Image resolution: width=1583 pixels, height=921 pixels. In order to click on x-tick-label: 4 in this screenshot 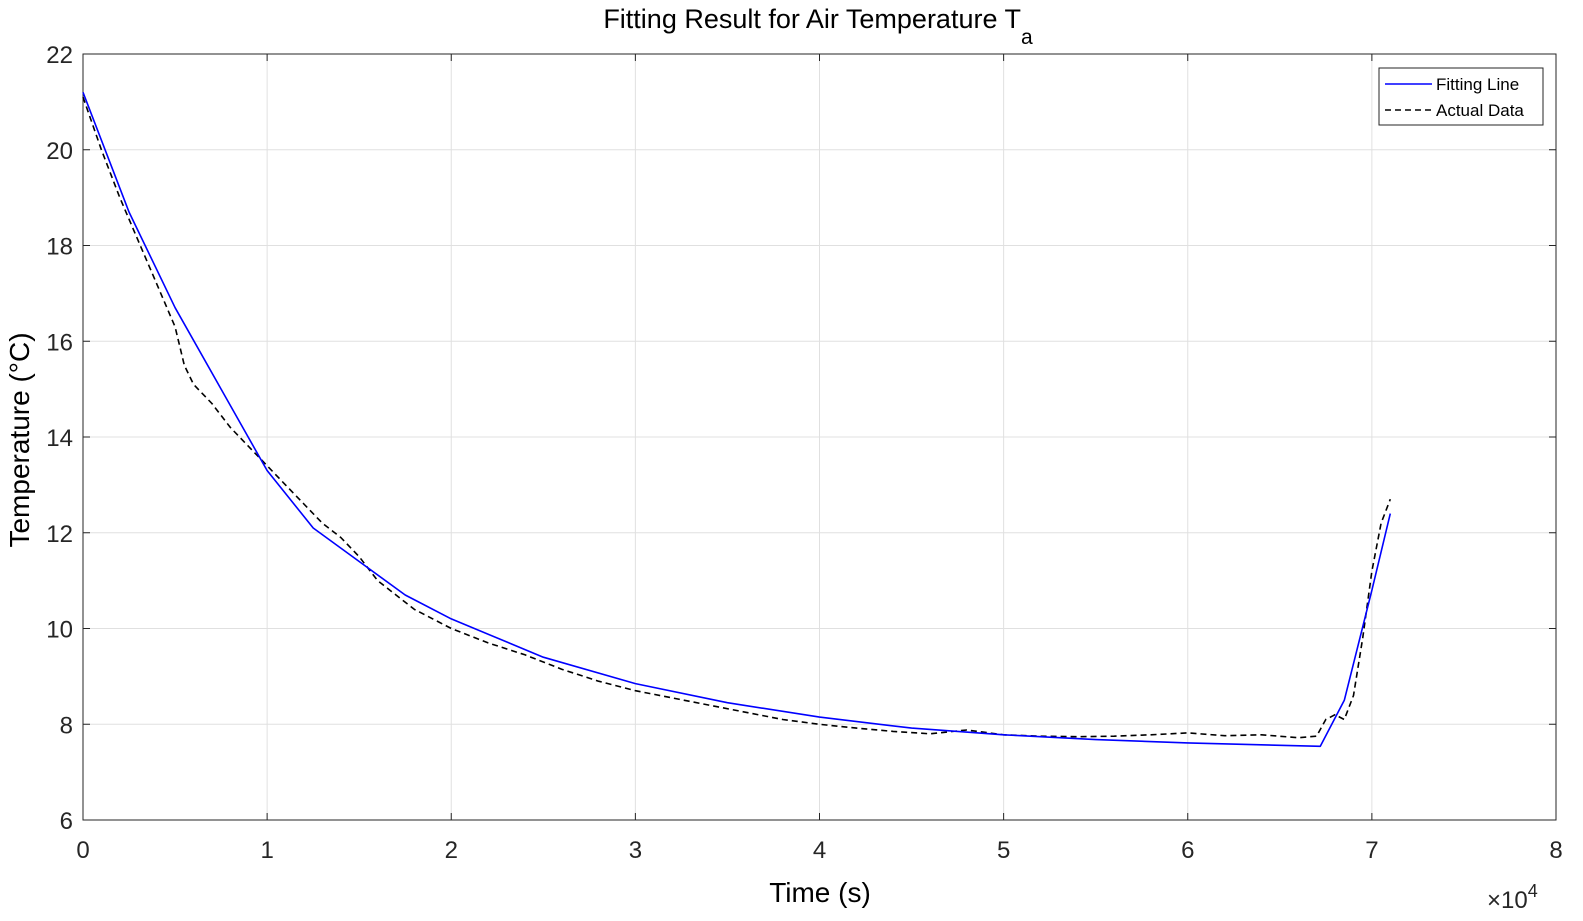, I will do `click(819, 850)`.